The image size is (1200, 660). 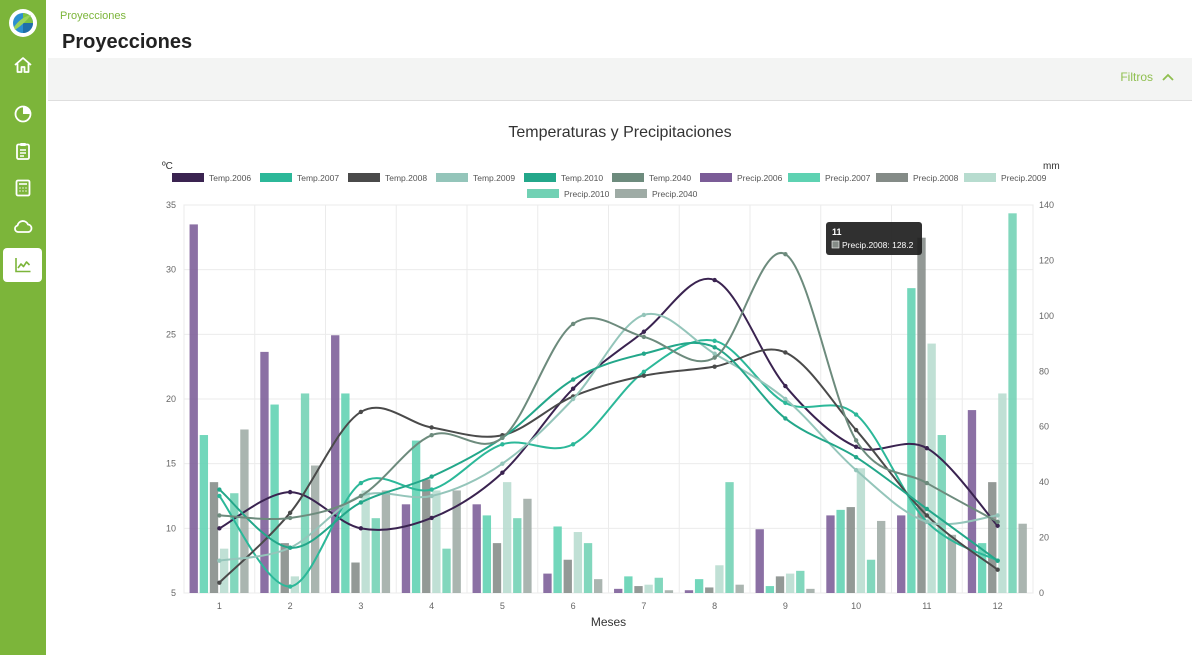 What do you see at coordinates (23, 151) in the screenshot?
I see `sidebar-item-clipboard` at bounding box center [23, 151].